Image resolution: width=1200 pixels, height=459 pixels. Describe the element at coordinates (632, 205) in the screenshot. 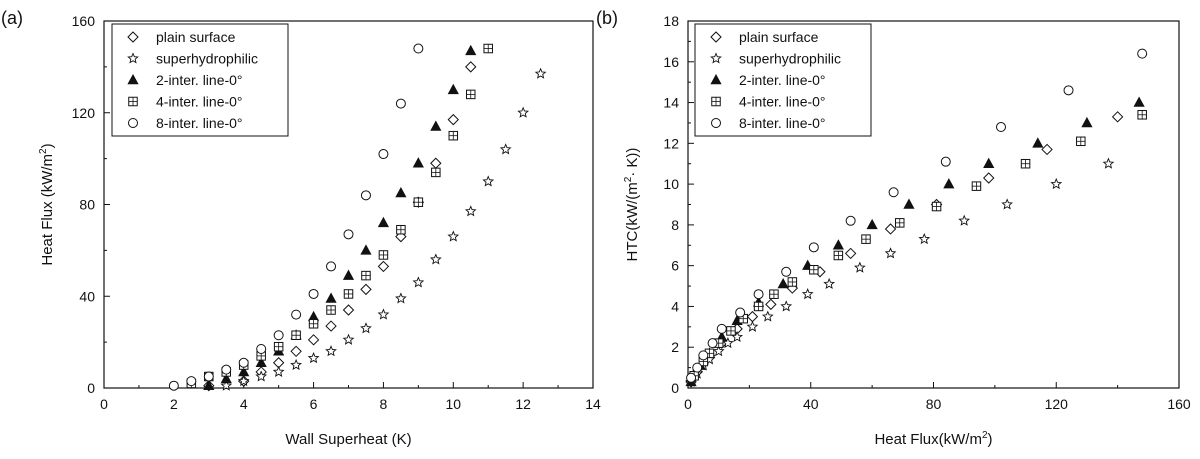

I see `panel-b-y-axis-label: HTC(kW/(m2· K))` at that location.